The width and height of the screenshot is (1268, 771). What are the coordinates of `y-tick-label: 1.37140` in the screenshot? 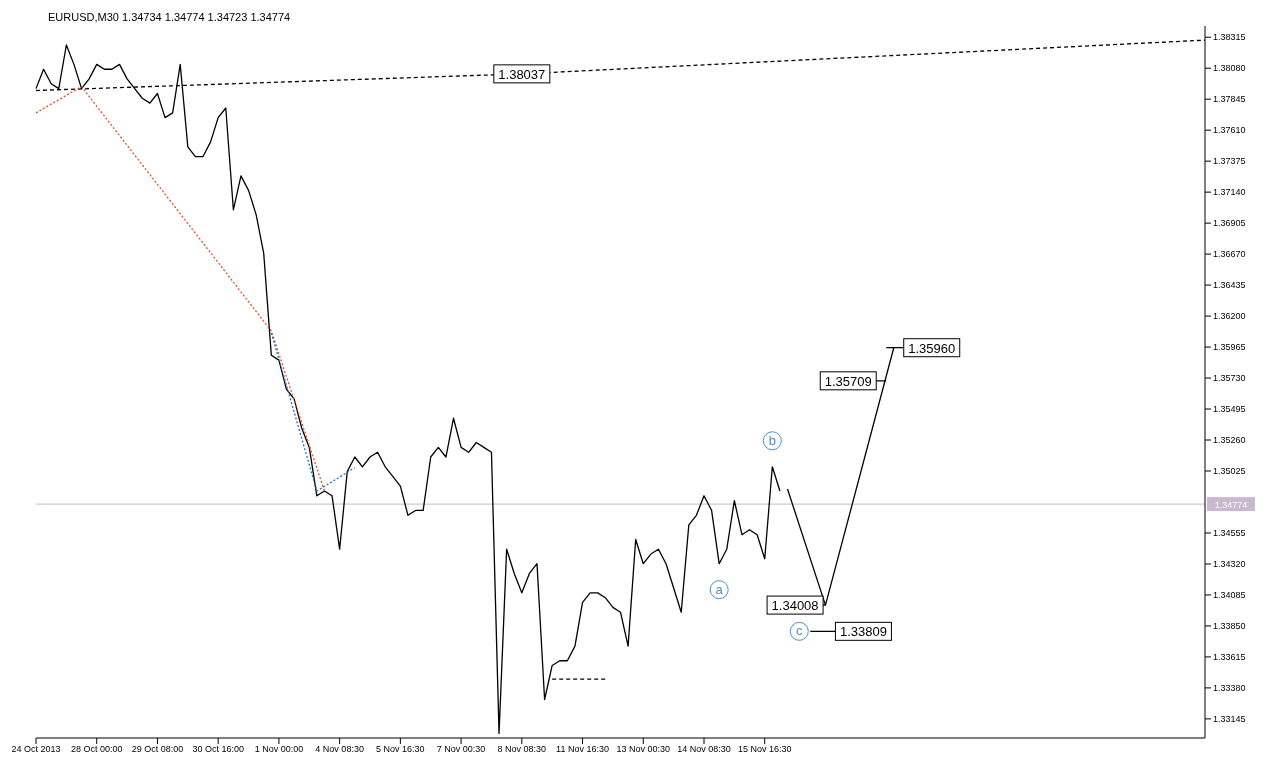 It's located at (1229, 192).